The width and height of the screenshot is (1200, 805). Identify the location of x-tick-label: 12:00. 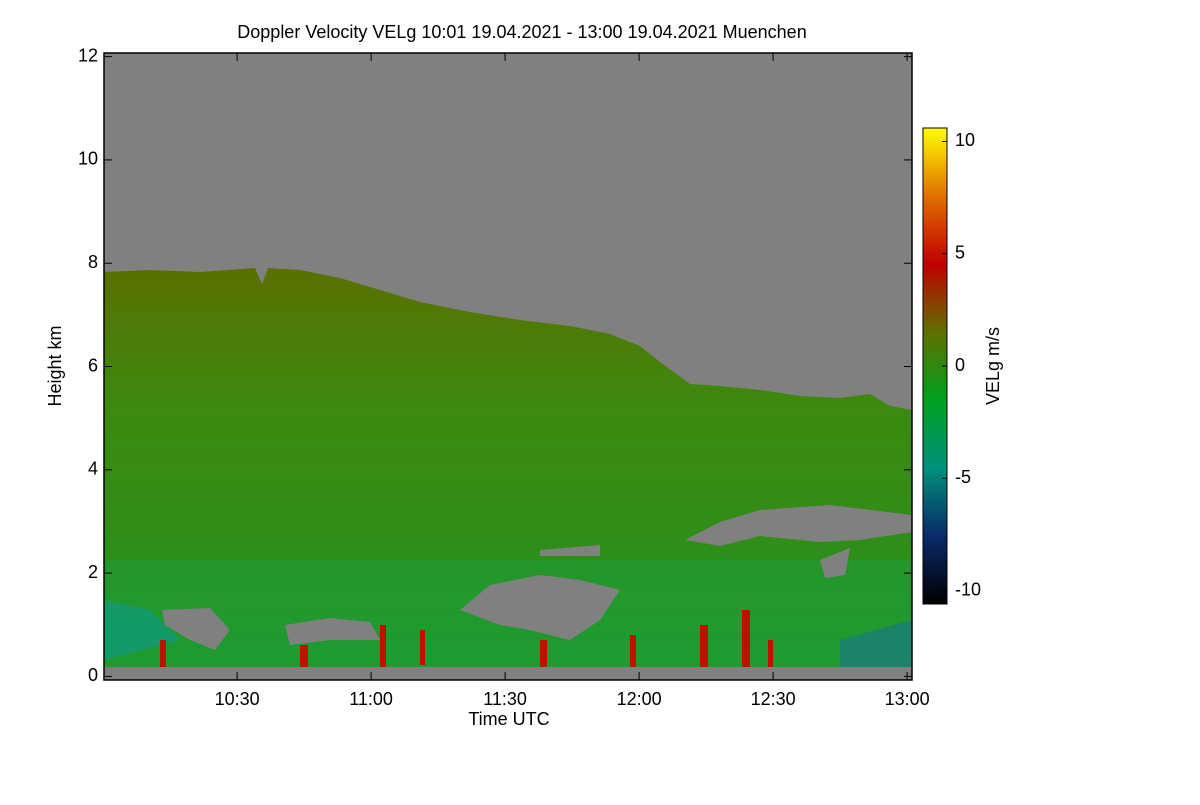
(639, 699).